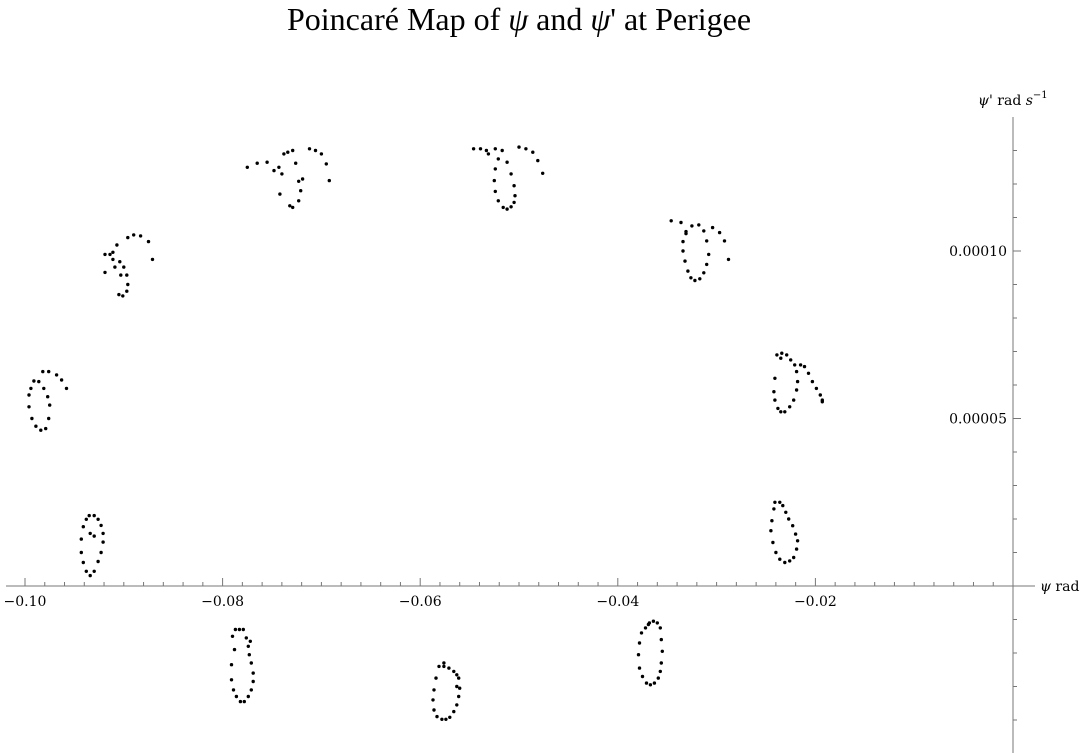 This screenshot has width=1080, height=753. Describe the element at coordinates (617, 602) in the screenshot. I see `x-tick-label: −0.04` at that location.